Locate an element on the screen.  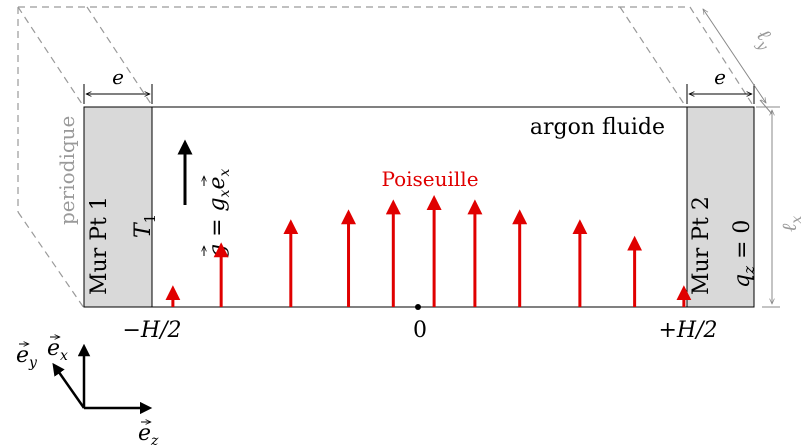
svg-text: ez is located at coordinates (148, 434).